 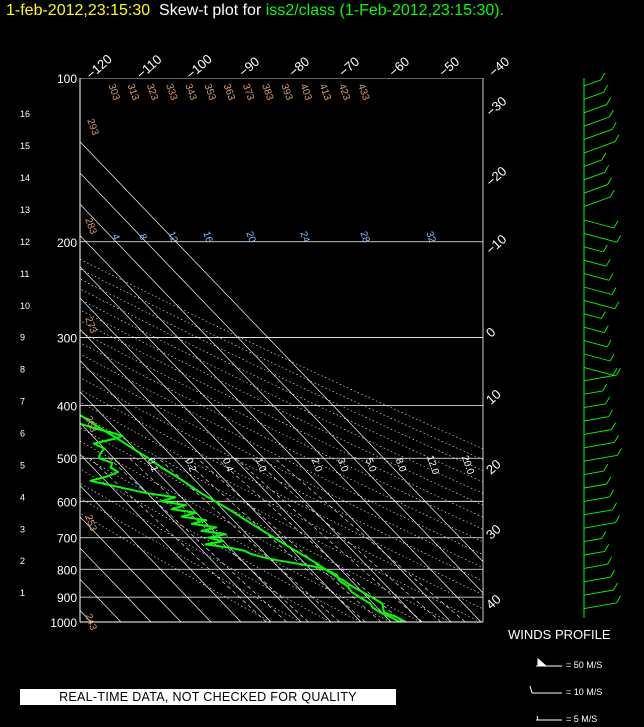 What do you see at coordinates (582, 719) in the screenshot?
I see `legend-5ms: = 5 M/S` at bounding box center [582, 719].